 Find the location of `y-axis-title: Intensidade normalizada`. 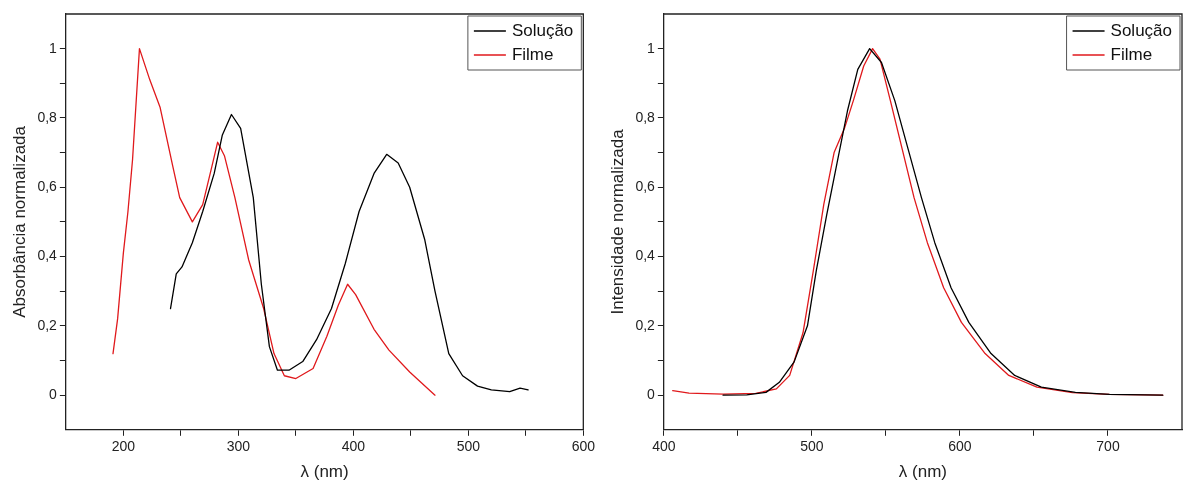

y-axis-title: Intensidade normalizada is located at coordinates (617, 221).